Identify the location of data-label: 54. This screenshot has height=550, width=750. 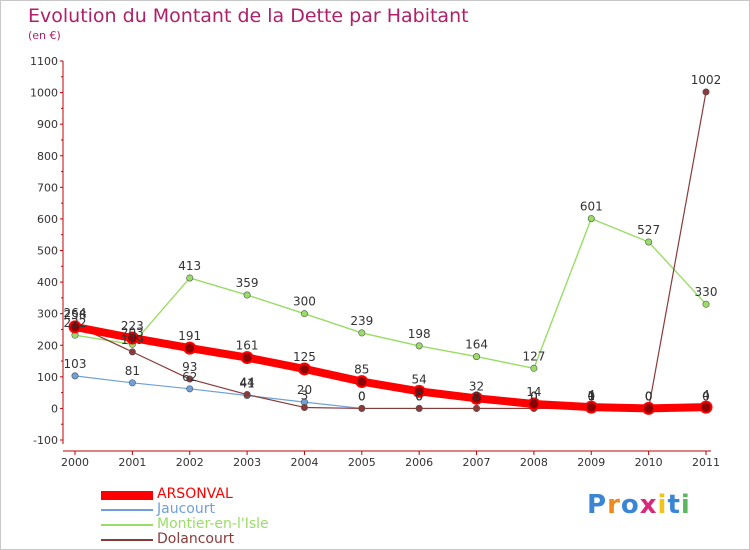
(419, 379).